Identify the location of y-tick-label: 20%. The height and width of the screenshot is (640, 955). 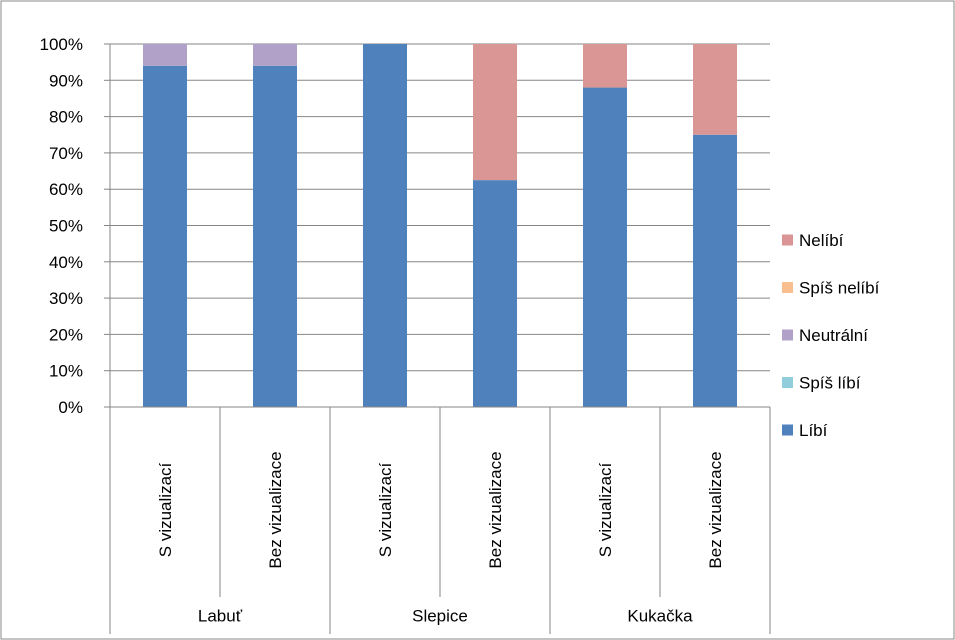
(66, 334).